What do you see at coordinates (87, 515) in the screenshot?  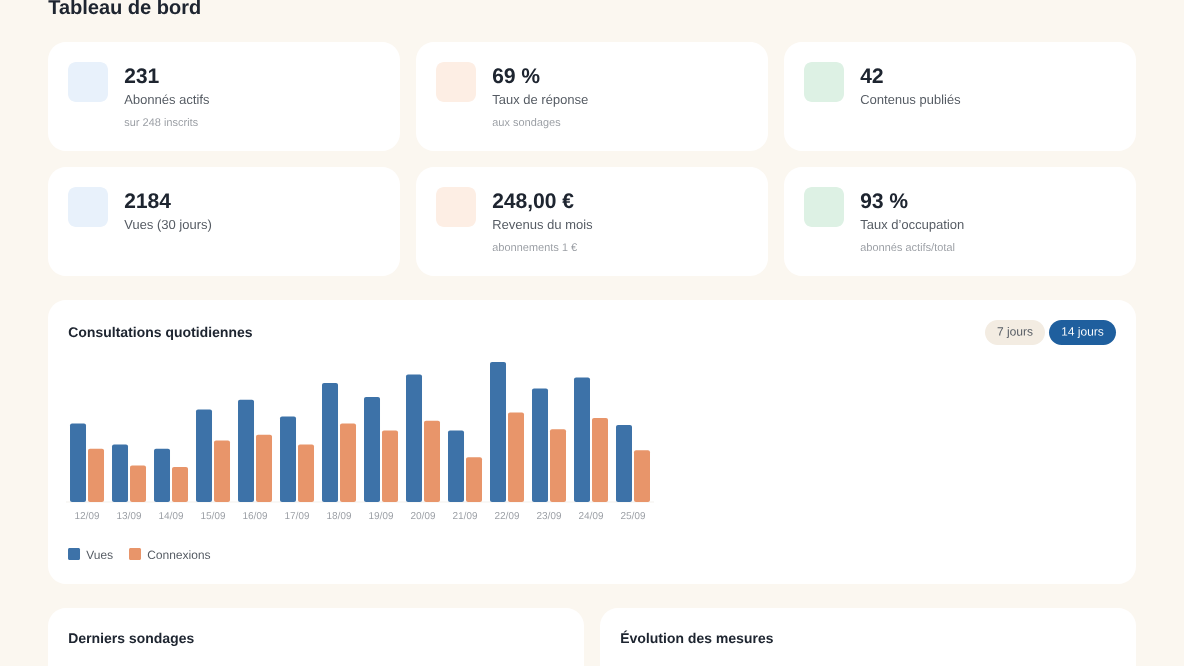 I see `x-tick-label: 12/09` at bounding box center [87, 515].